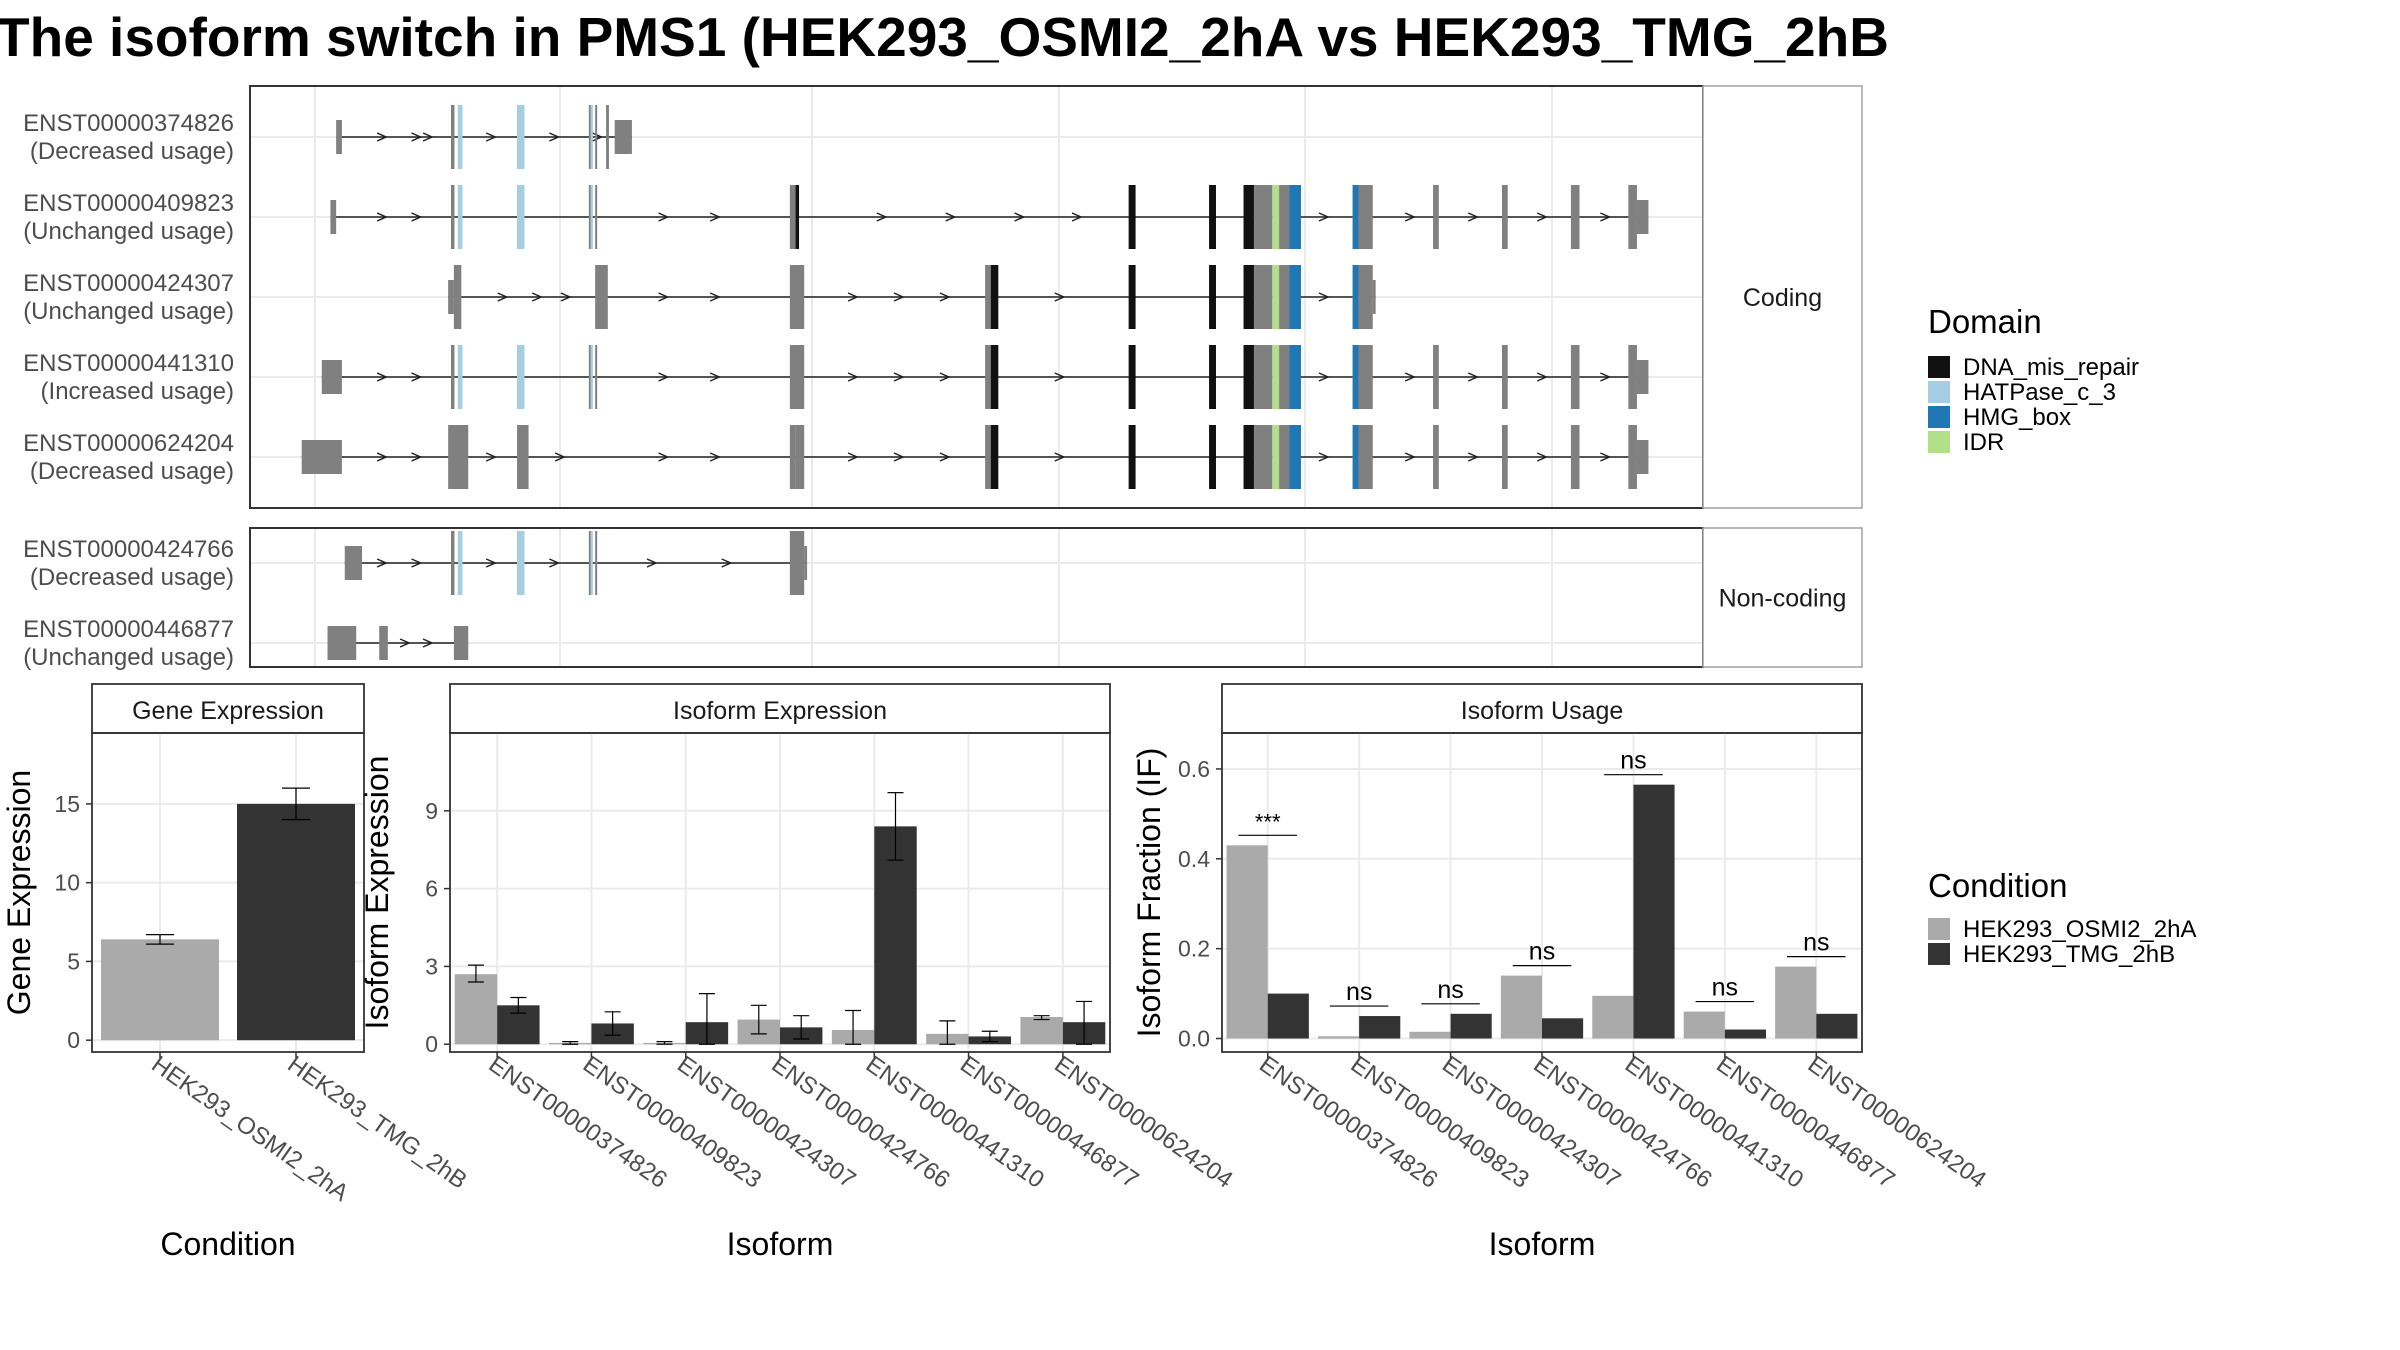 This screenshot has width=2400, height=1350. What do you see at coordinates (1542, 711) in the screenshot?
I see `panel-title: Isoform Usage` at bounding box center [1542, 711].